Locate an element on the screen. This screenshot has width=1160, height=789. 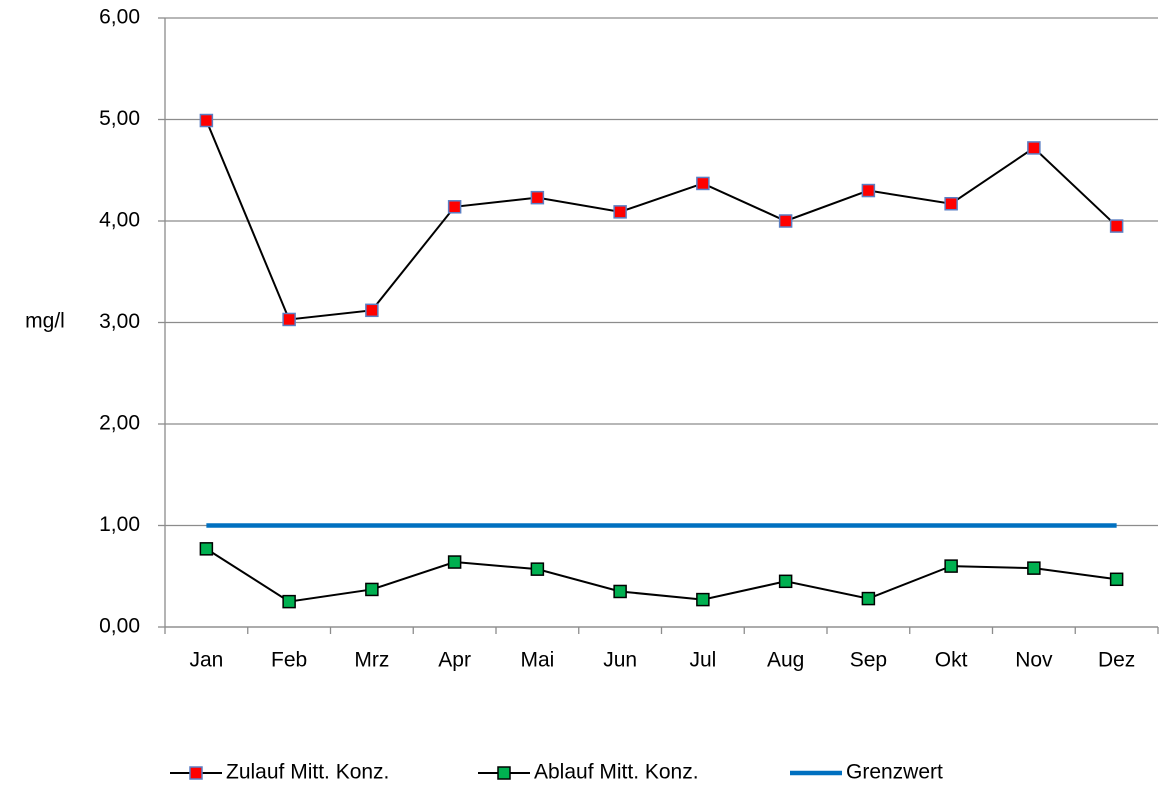
x-tick-label: Mrz is located at coordinates (371, 660).